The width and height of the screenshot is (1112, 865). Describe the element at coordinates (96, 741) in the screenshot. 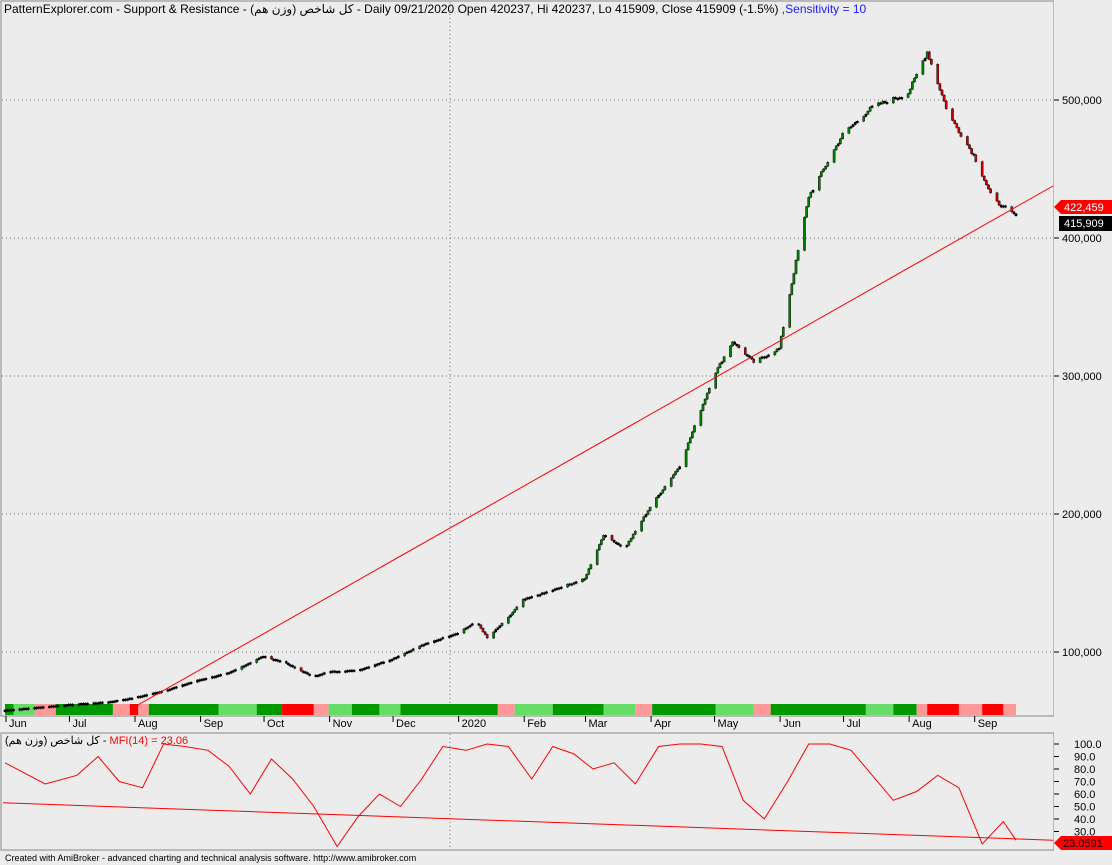

I see `mfi-title: (وزن هم) کل شاخص - MFI(14) = 23.06` at that location.